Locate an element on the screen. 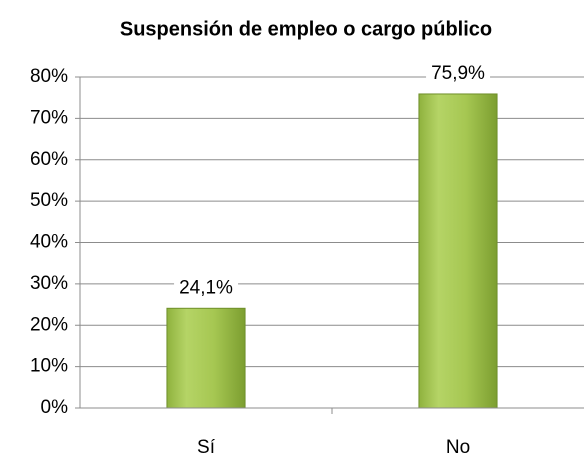  value-label: 24,1% is located at coordinates (206, 287).